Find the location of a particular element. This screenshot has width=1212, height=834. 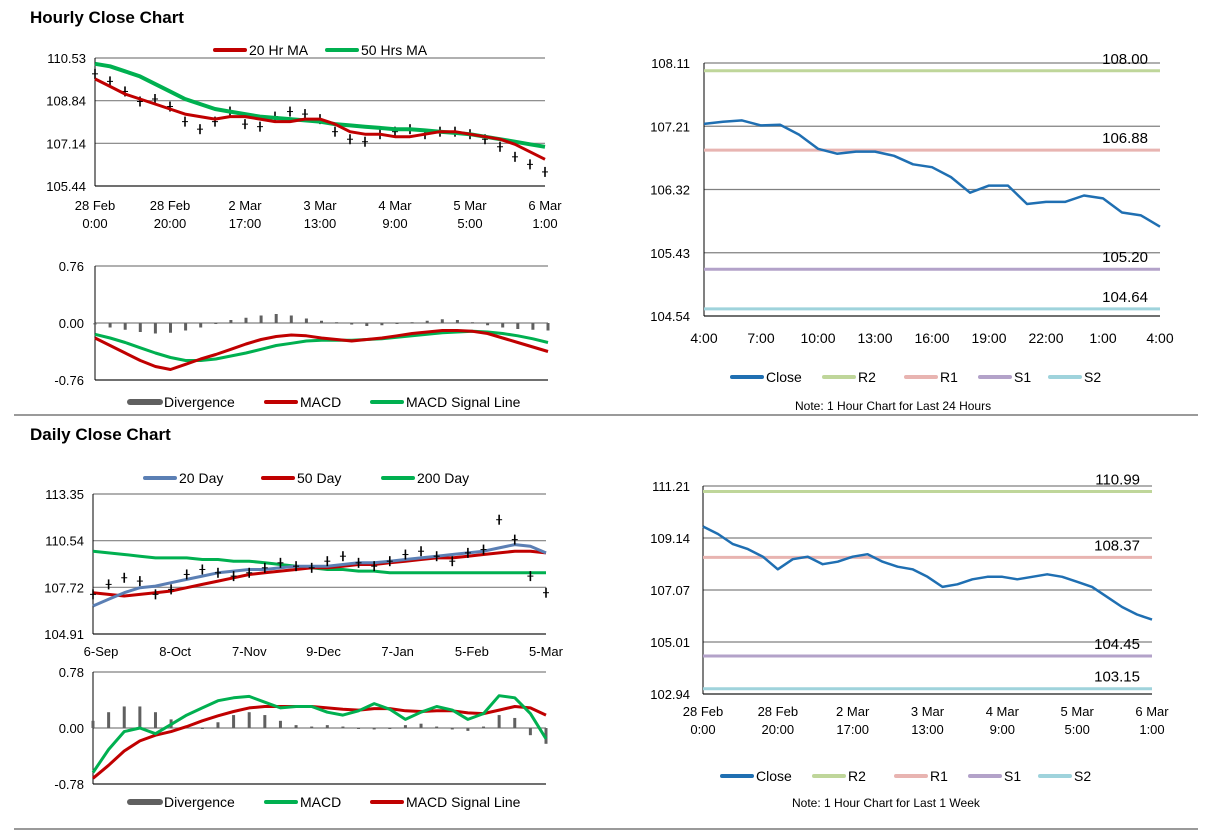

daily-price-ytick-label: 107.72 is located at coordinates (64, 587).